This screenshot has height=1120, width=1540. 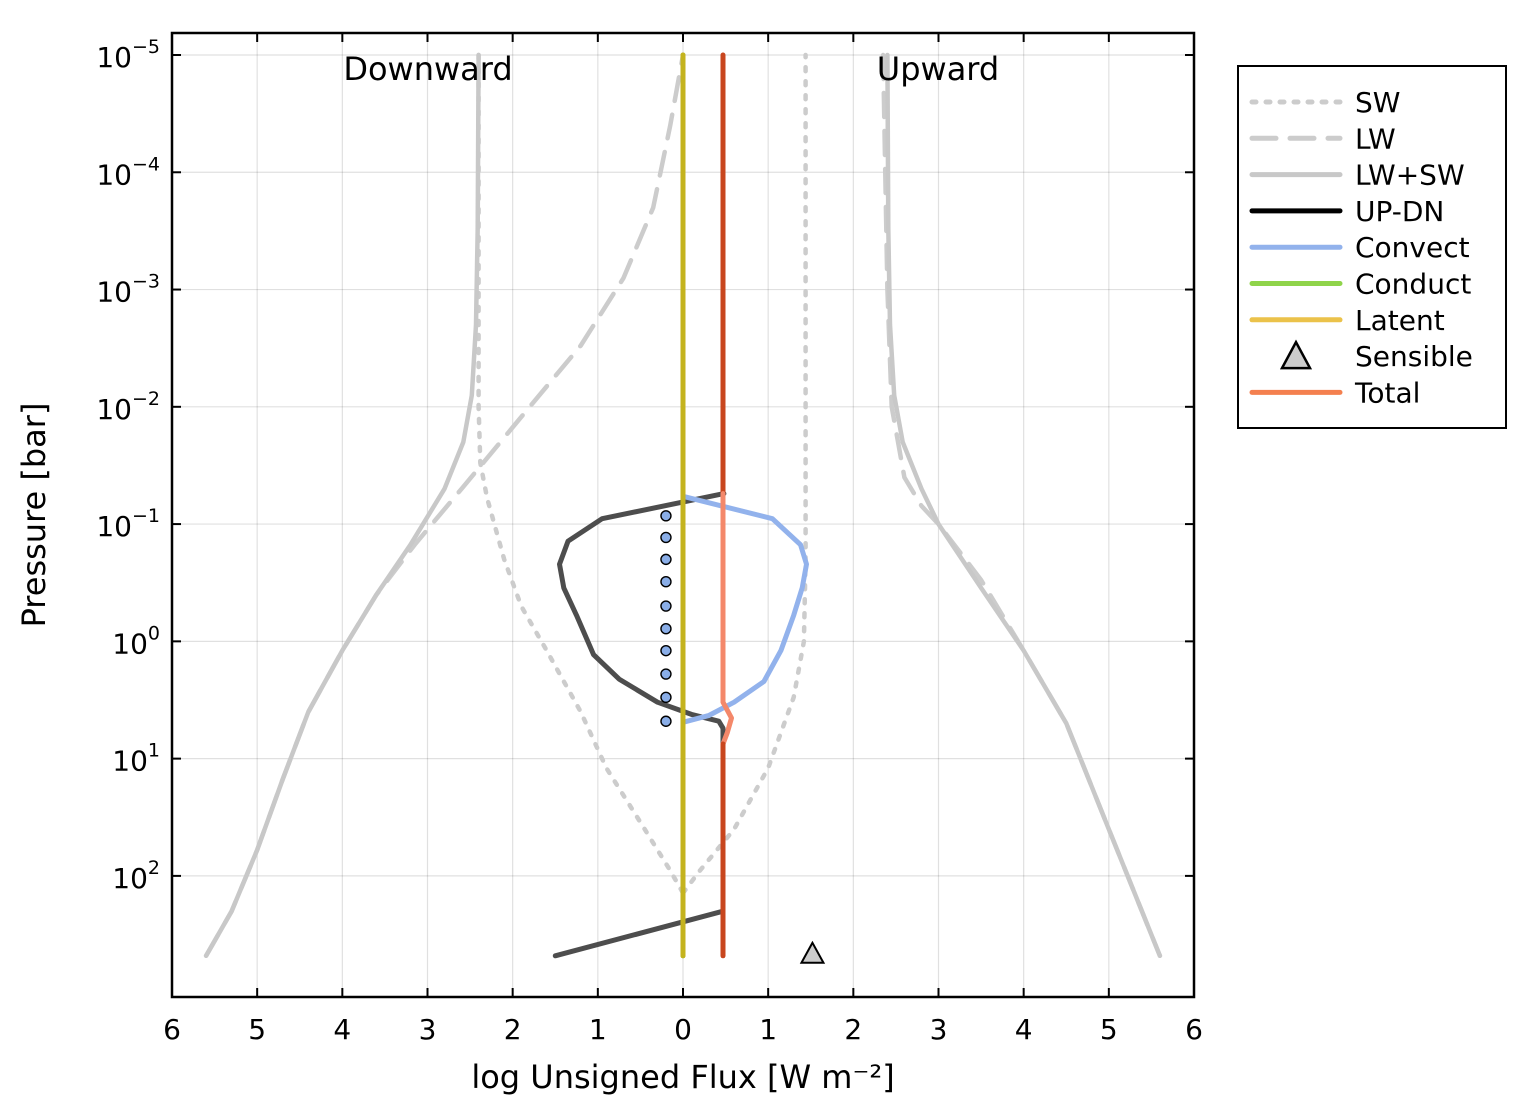 I want to click on legend-label-latent: Latent, so click(x=1400, y=320).